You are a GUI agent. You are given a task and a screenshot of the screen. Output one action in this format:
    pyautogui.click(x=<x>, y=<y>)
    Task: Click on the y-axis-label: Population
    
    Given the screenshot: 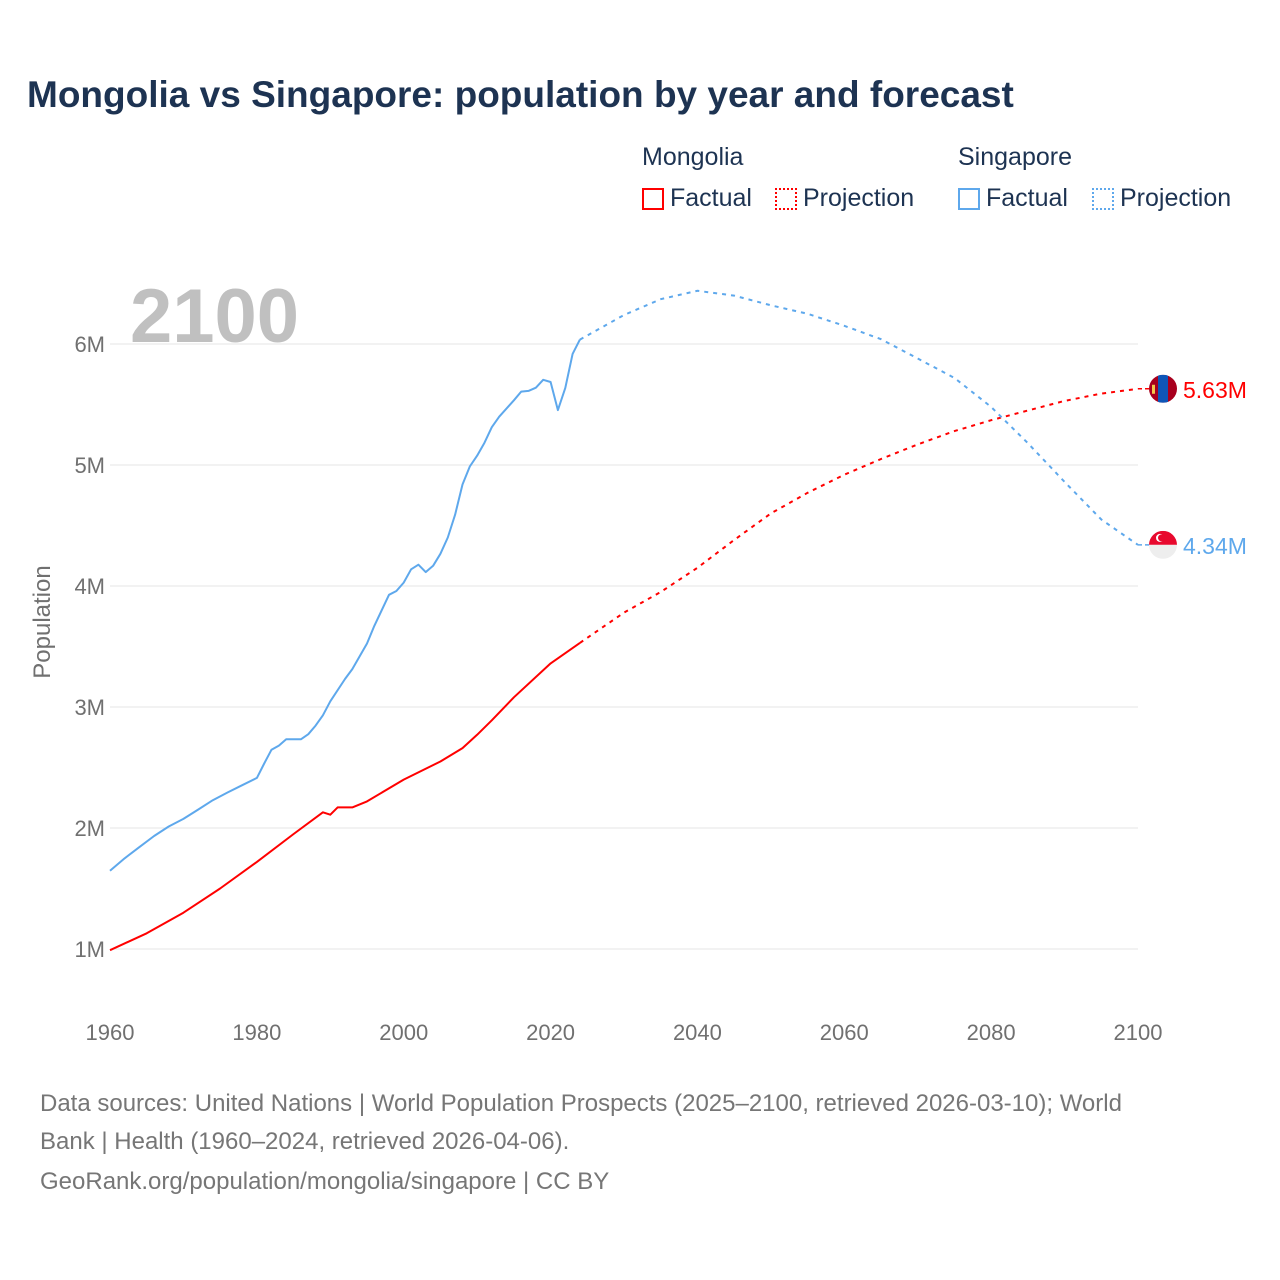 What is the action you would take?
    pyautogui.click(x=42, y=621)
    